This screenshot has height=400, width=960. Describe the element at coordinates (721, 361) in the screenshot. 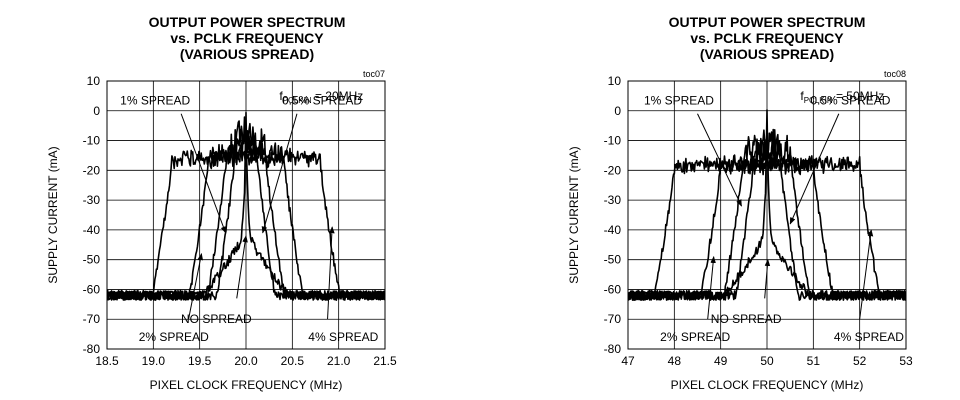

I see `x-tick-label: 49` at that location.